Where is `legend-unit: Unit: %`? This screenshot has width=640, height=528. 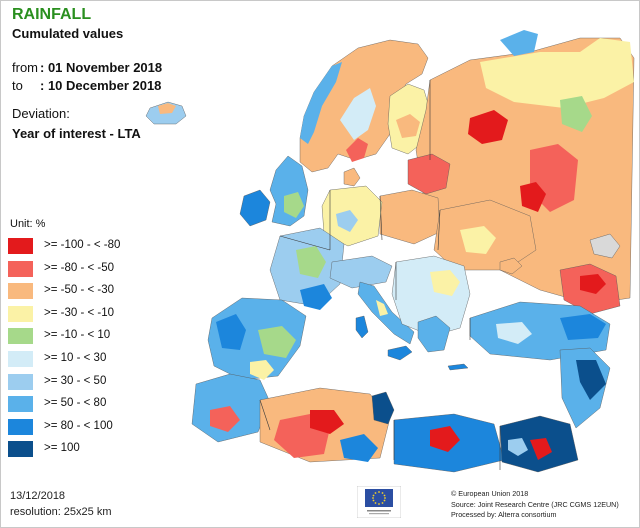
legend-unit: Unit: % is located at coordinates (28, 224).